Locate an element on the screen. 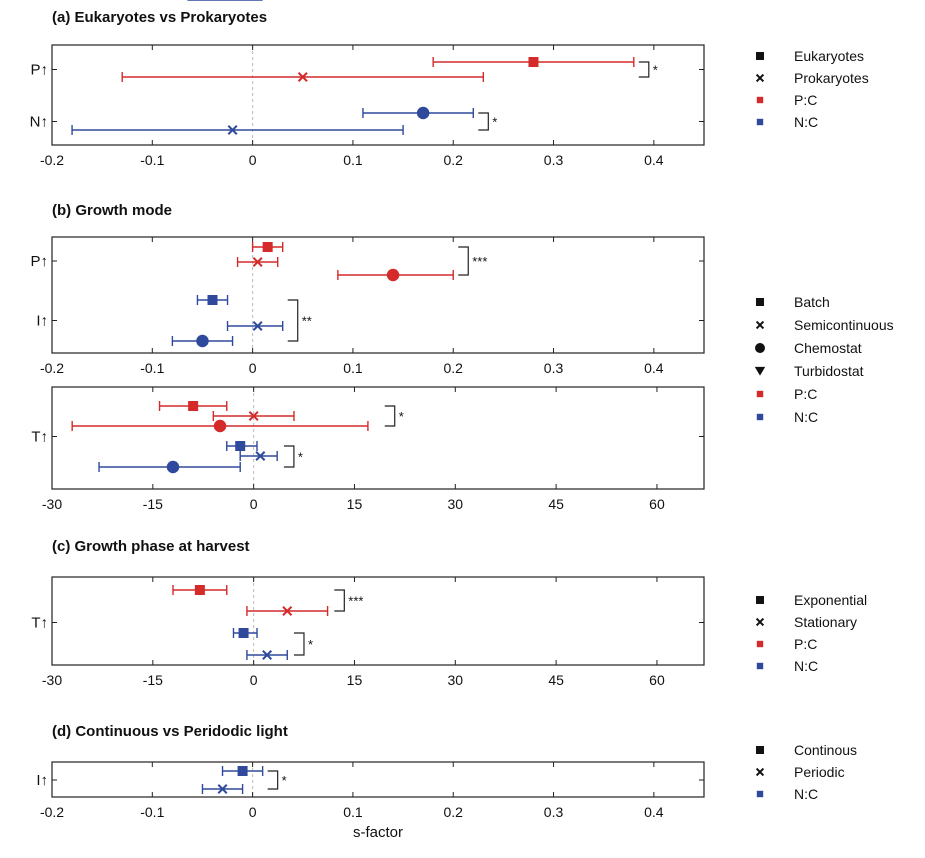 This screenshot has width=925, height=858. legend: Eukaryotes Prokaryotes P:C N:C is located at coordinates (812, 89).